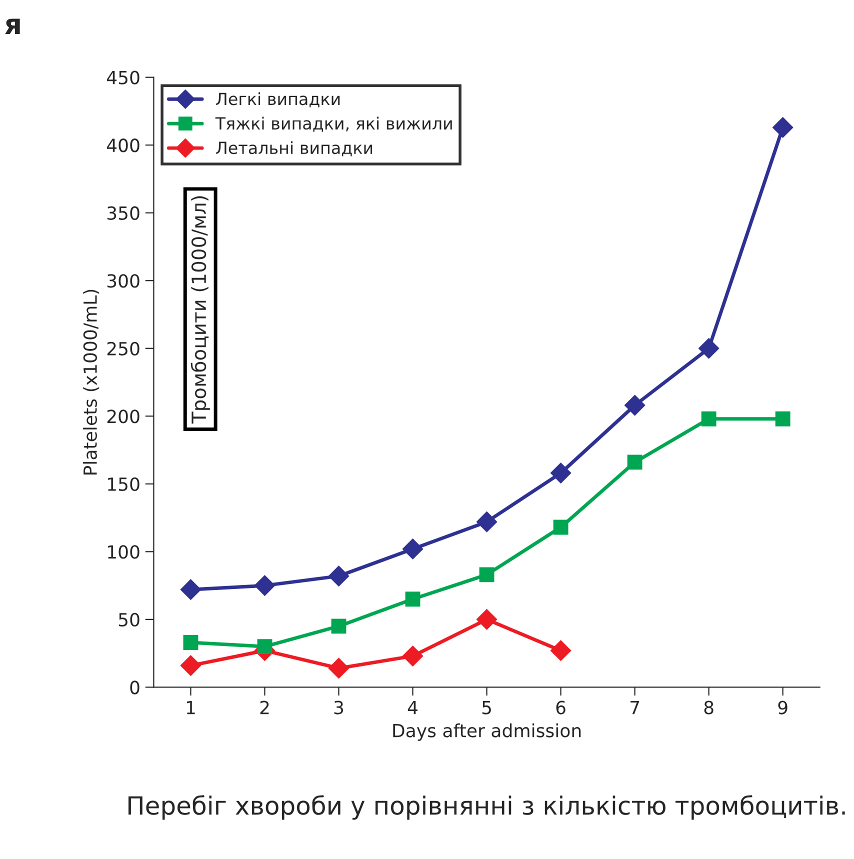  What do you see at coordinates (709, 707) in the screenshot?
I see `x-tick-label: 8` at bounding box center [709, 707].